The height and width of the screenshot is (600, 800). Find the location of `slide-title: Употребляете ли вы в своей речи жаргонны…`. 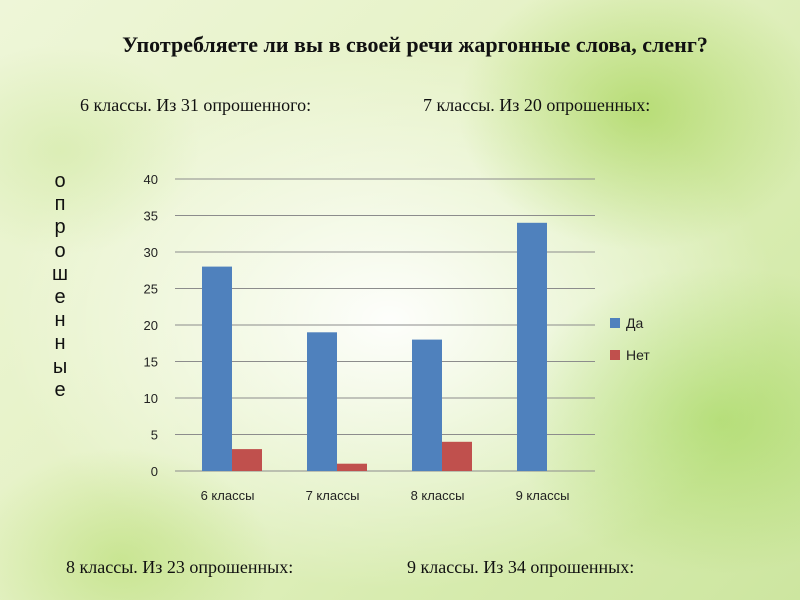

slide-title: Употребляете ли вы в своей речи жаргонны… is located at coordinates (415, 44).